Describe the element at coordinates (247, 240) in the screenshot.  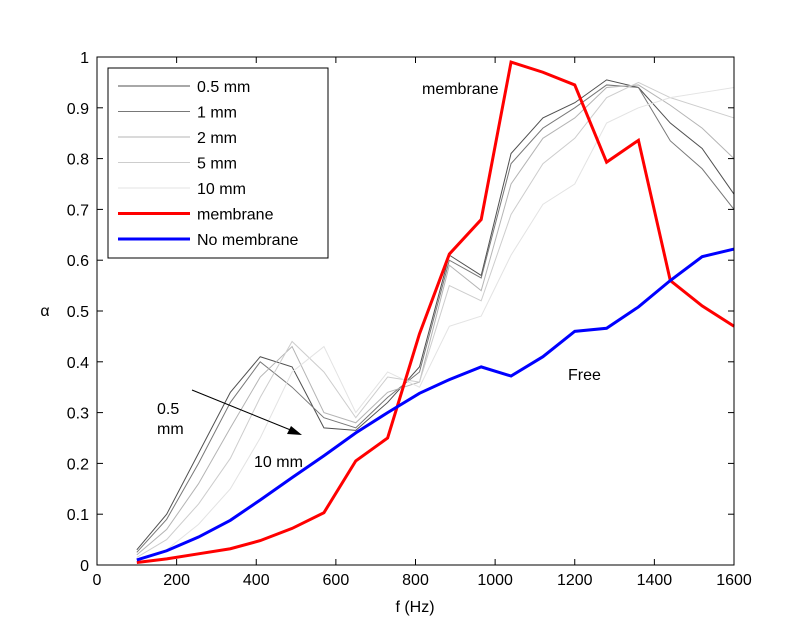
I see `legend-label: No membrane` at that location.